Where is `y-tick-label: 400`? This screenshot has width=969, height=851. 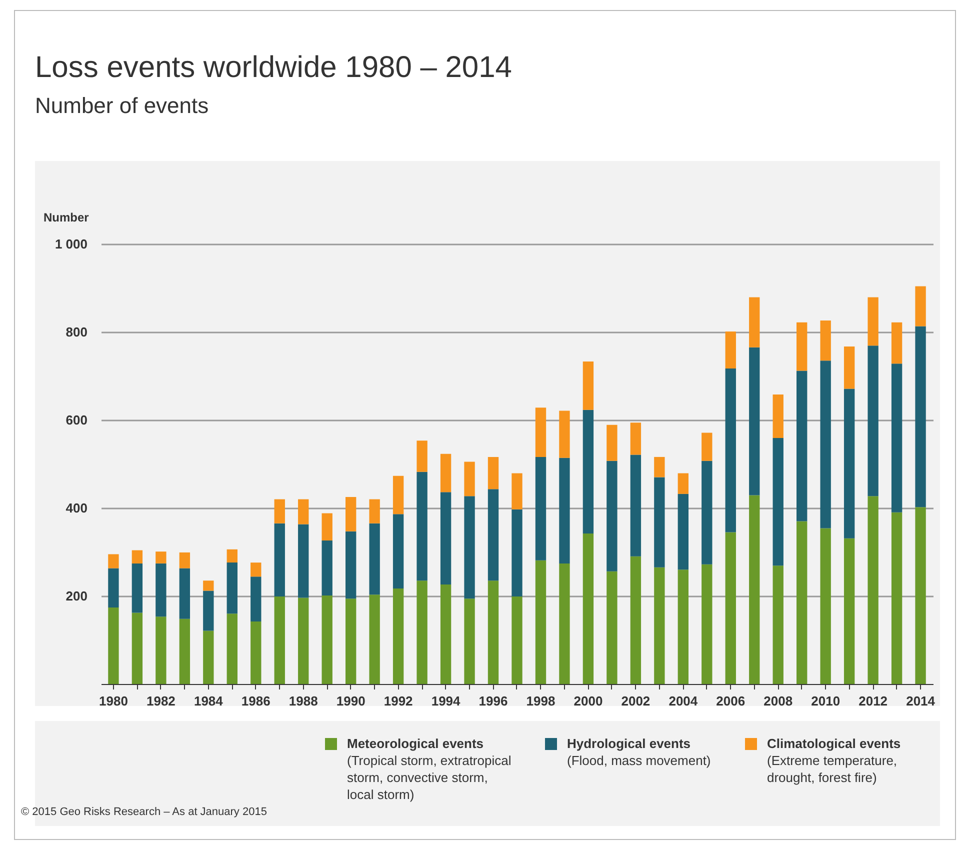 y-tick-label: 400 is located at coordinates (77, 508).